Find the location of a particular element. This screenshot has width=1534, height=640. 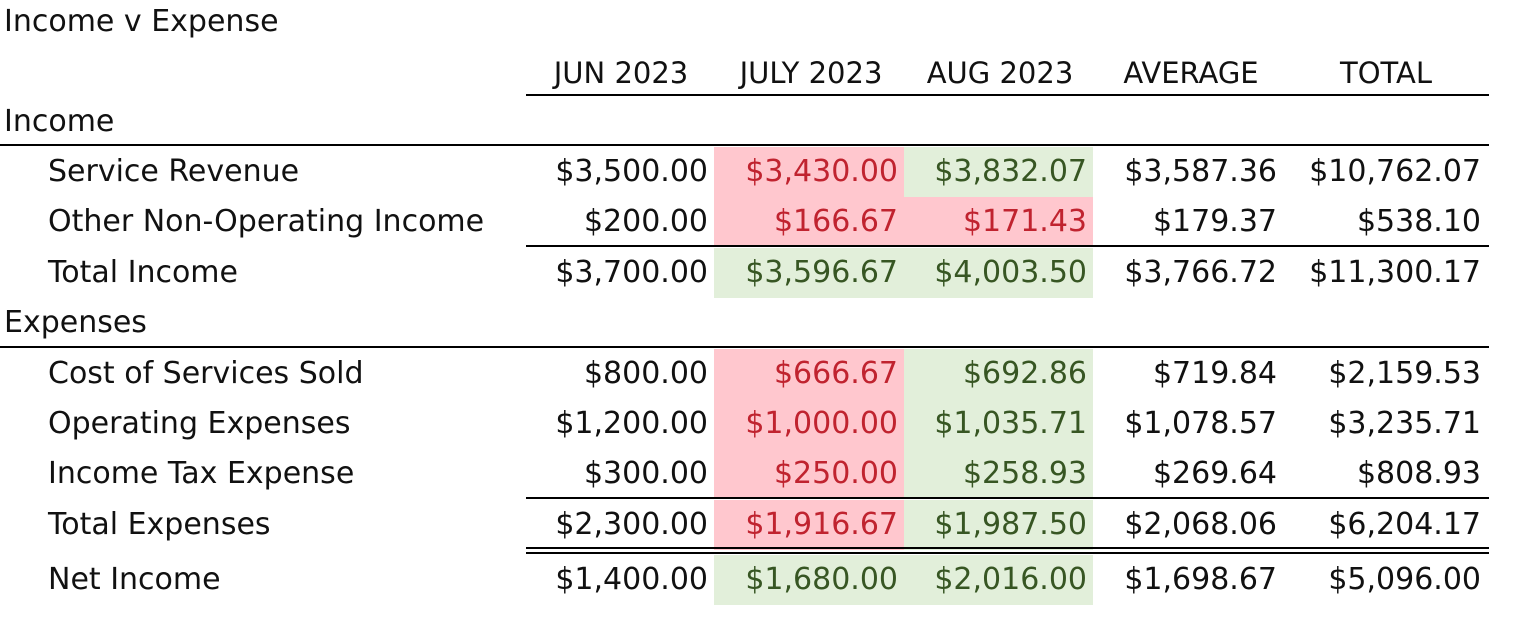

row-label: Total Expenses is located at coordinates (159, 524).